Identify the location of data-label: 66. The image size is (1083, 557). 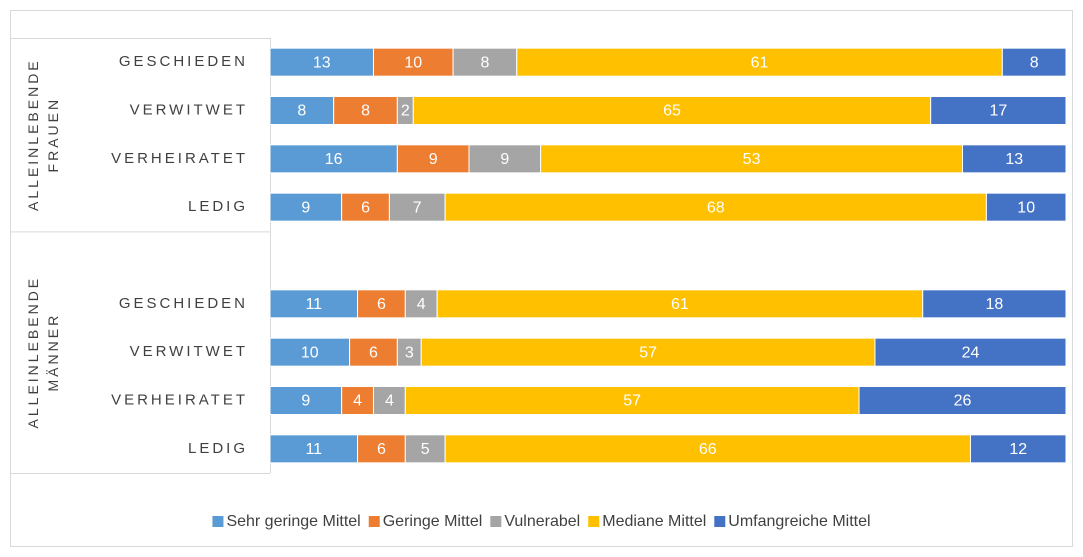
(708, 449).